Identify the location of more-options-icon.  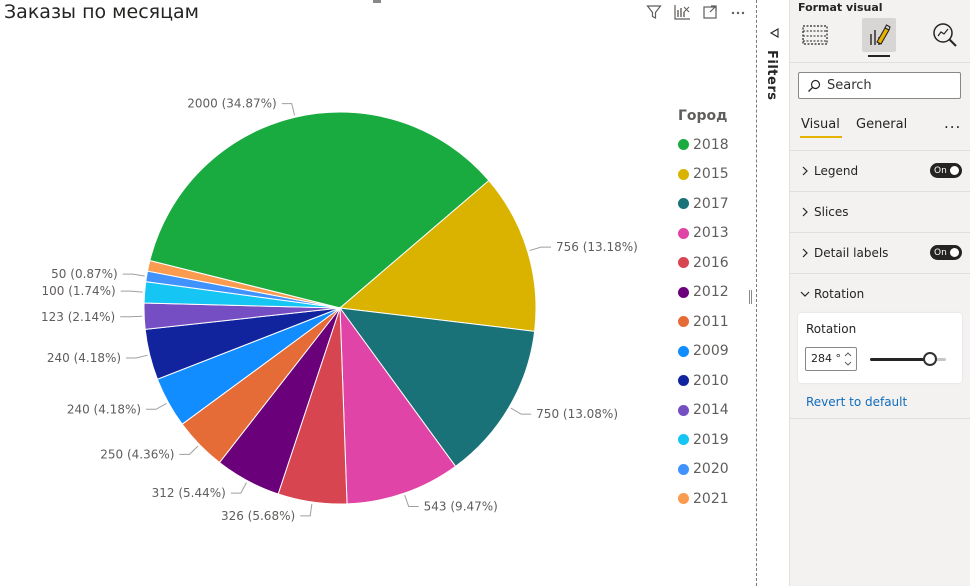
(738, 12).